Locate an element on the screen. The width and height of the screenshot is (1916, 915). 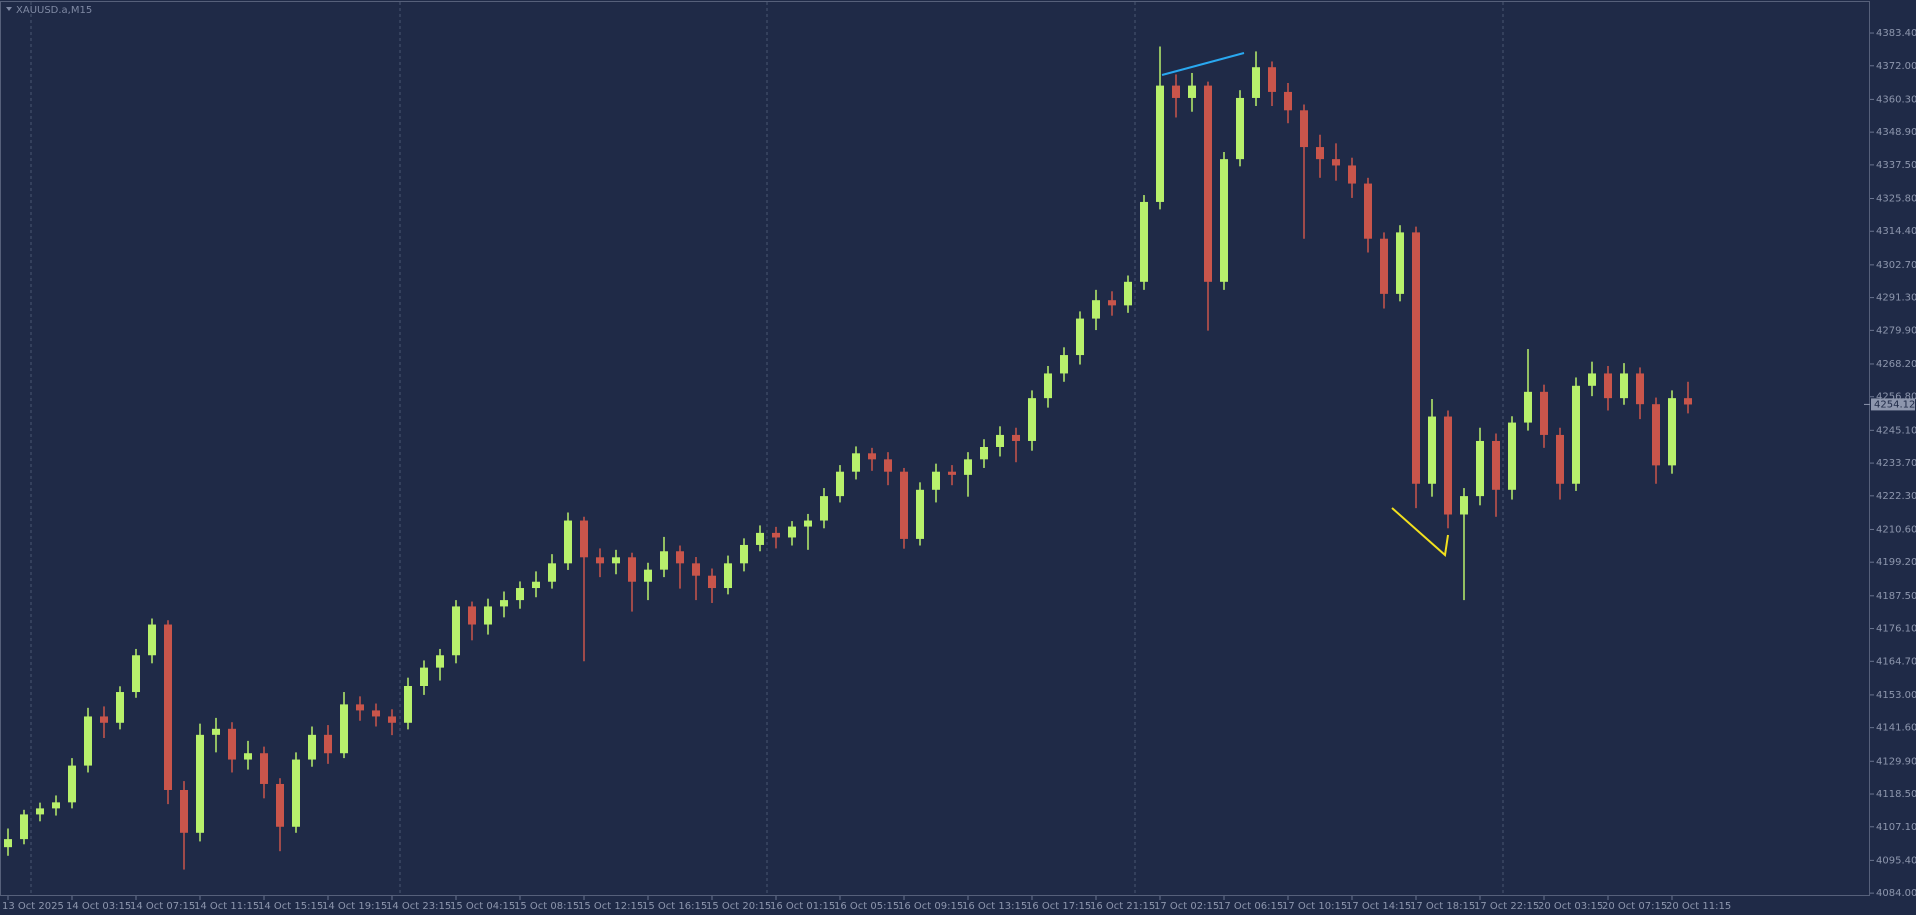
x-tick-label: 15 Oct 04:15 is located at coordinates (482, 906).